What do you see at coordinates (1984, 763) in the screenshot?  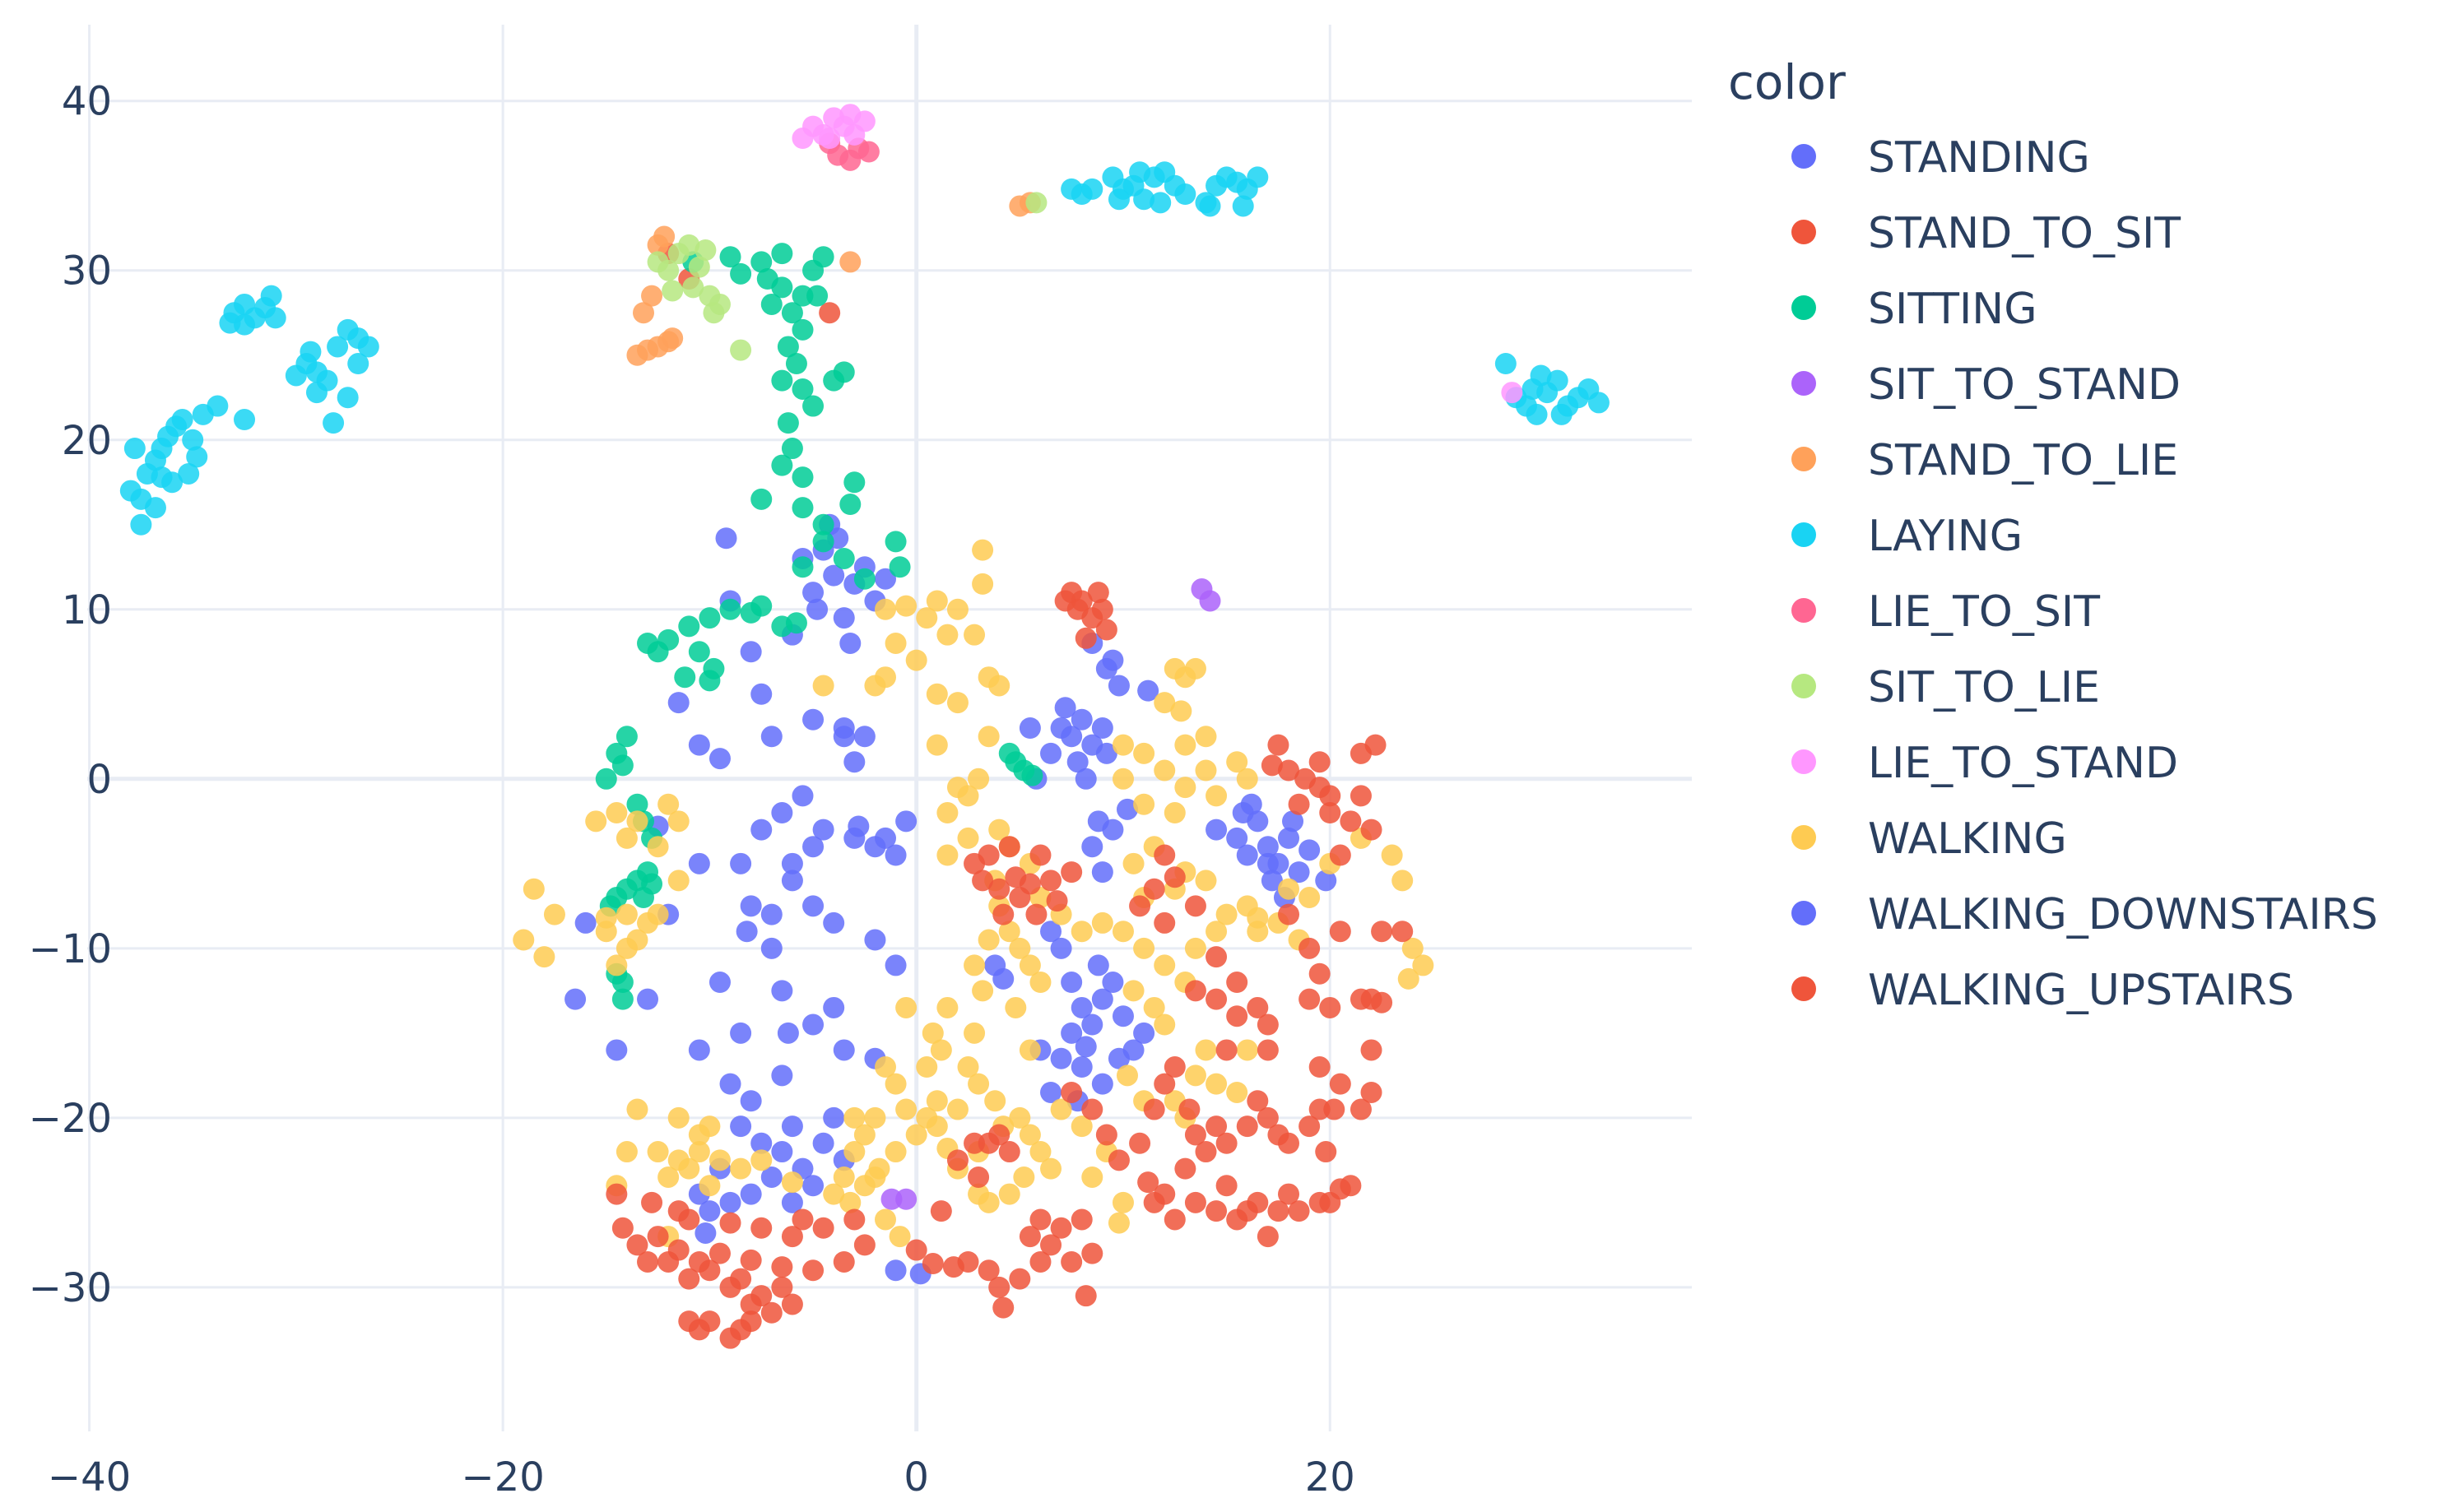 I see `legend-item: LIE_TO_STAND` at bounding box center [1984, 763].